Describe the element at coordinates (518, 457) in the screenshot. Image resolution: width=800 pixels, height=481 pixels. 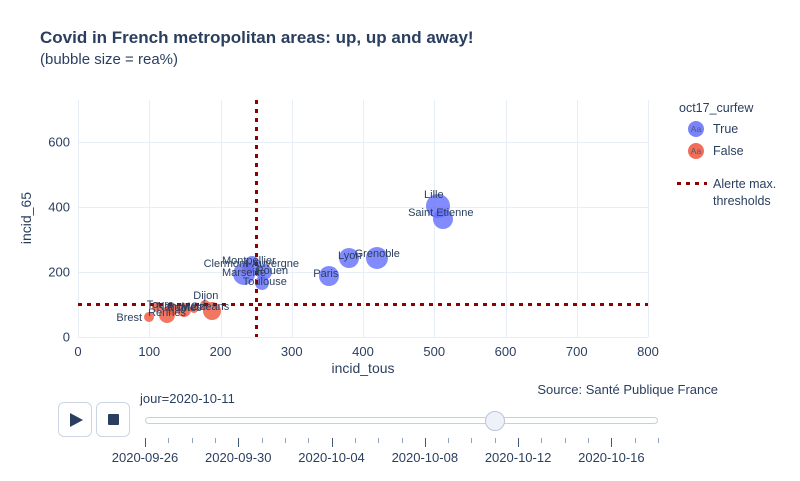
I see `slider-date-label: 2020-10-12` at that location.